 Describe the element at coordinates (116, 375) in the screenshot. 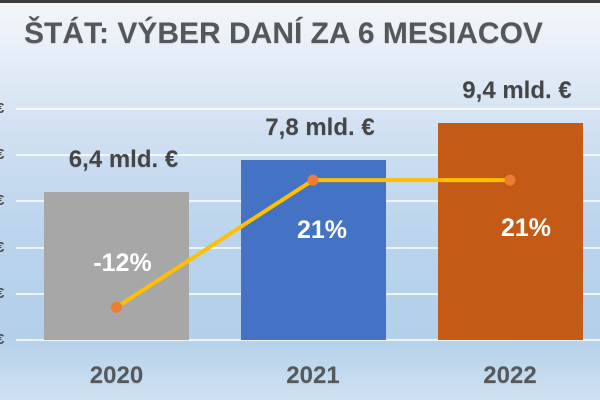

I see `x-axis-label-2020: 2020` at that location.